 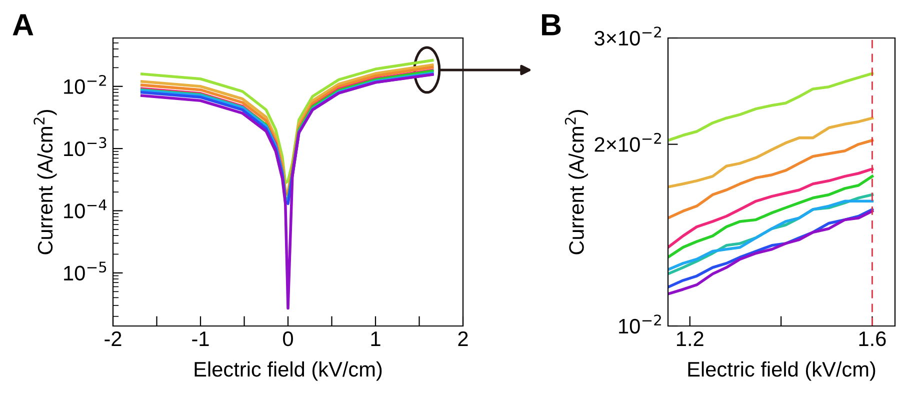 What do you see at coordinates (627, 142) in the screenshot?
I see `y-tick-label: 2×10$^{−2}$` at bounding box center [627, 142].